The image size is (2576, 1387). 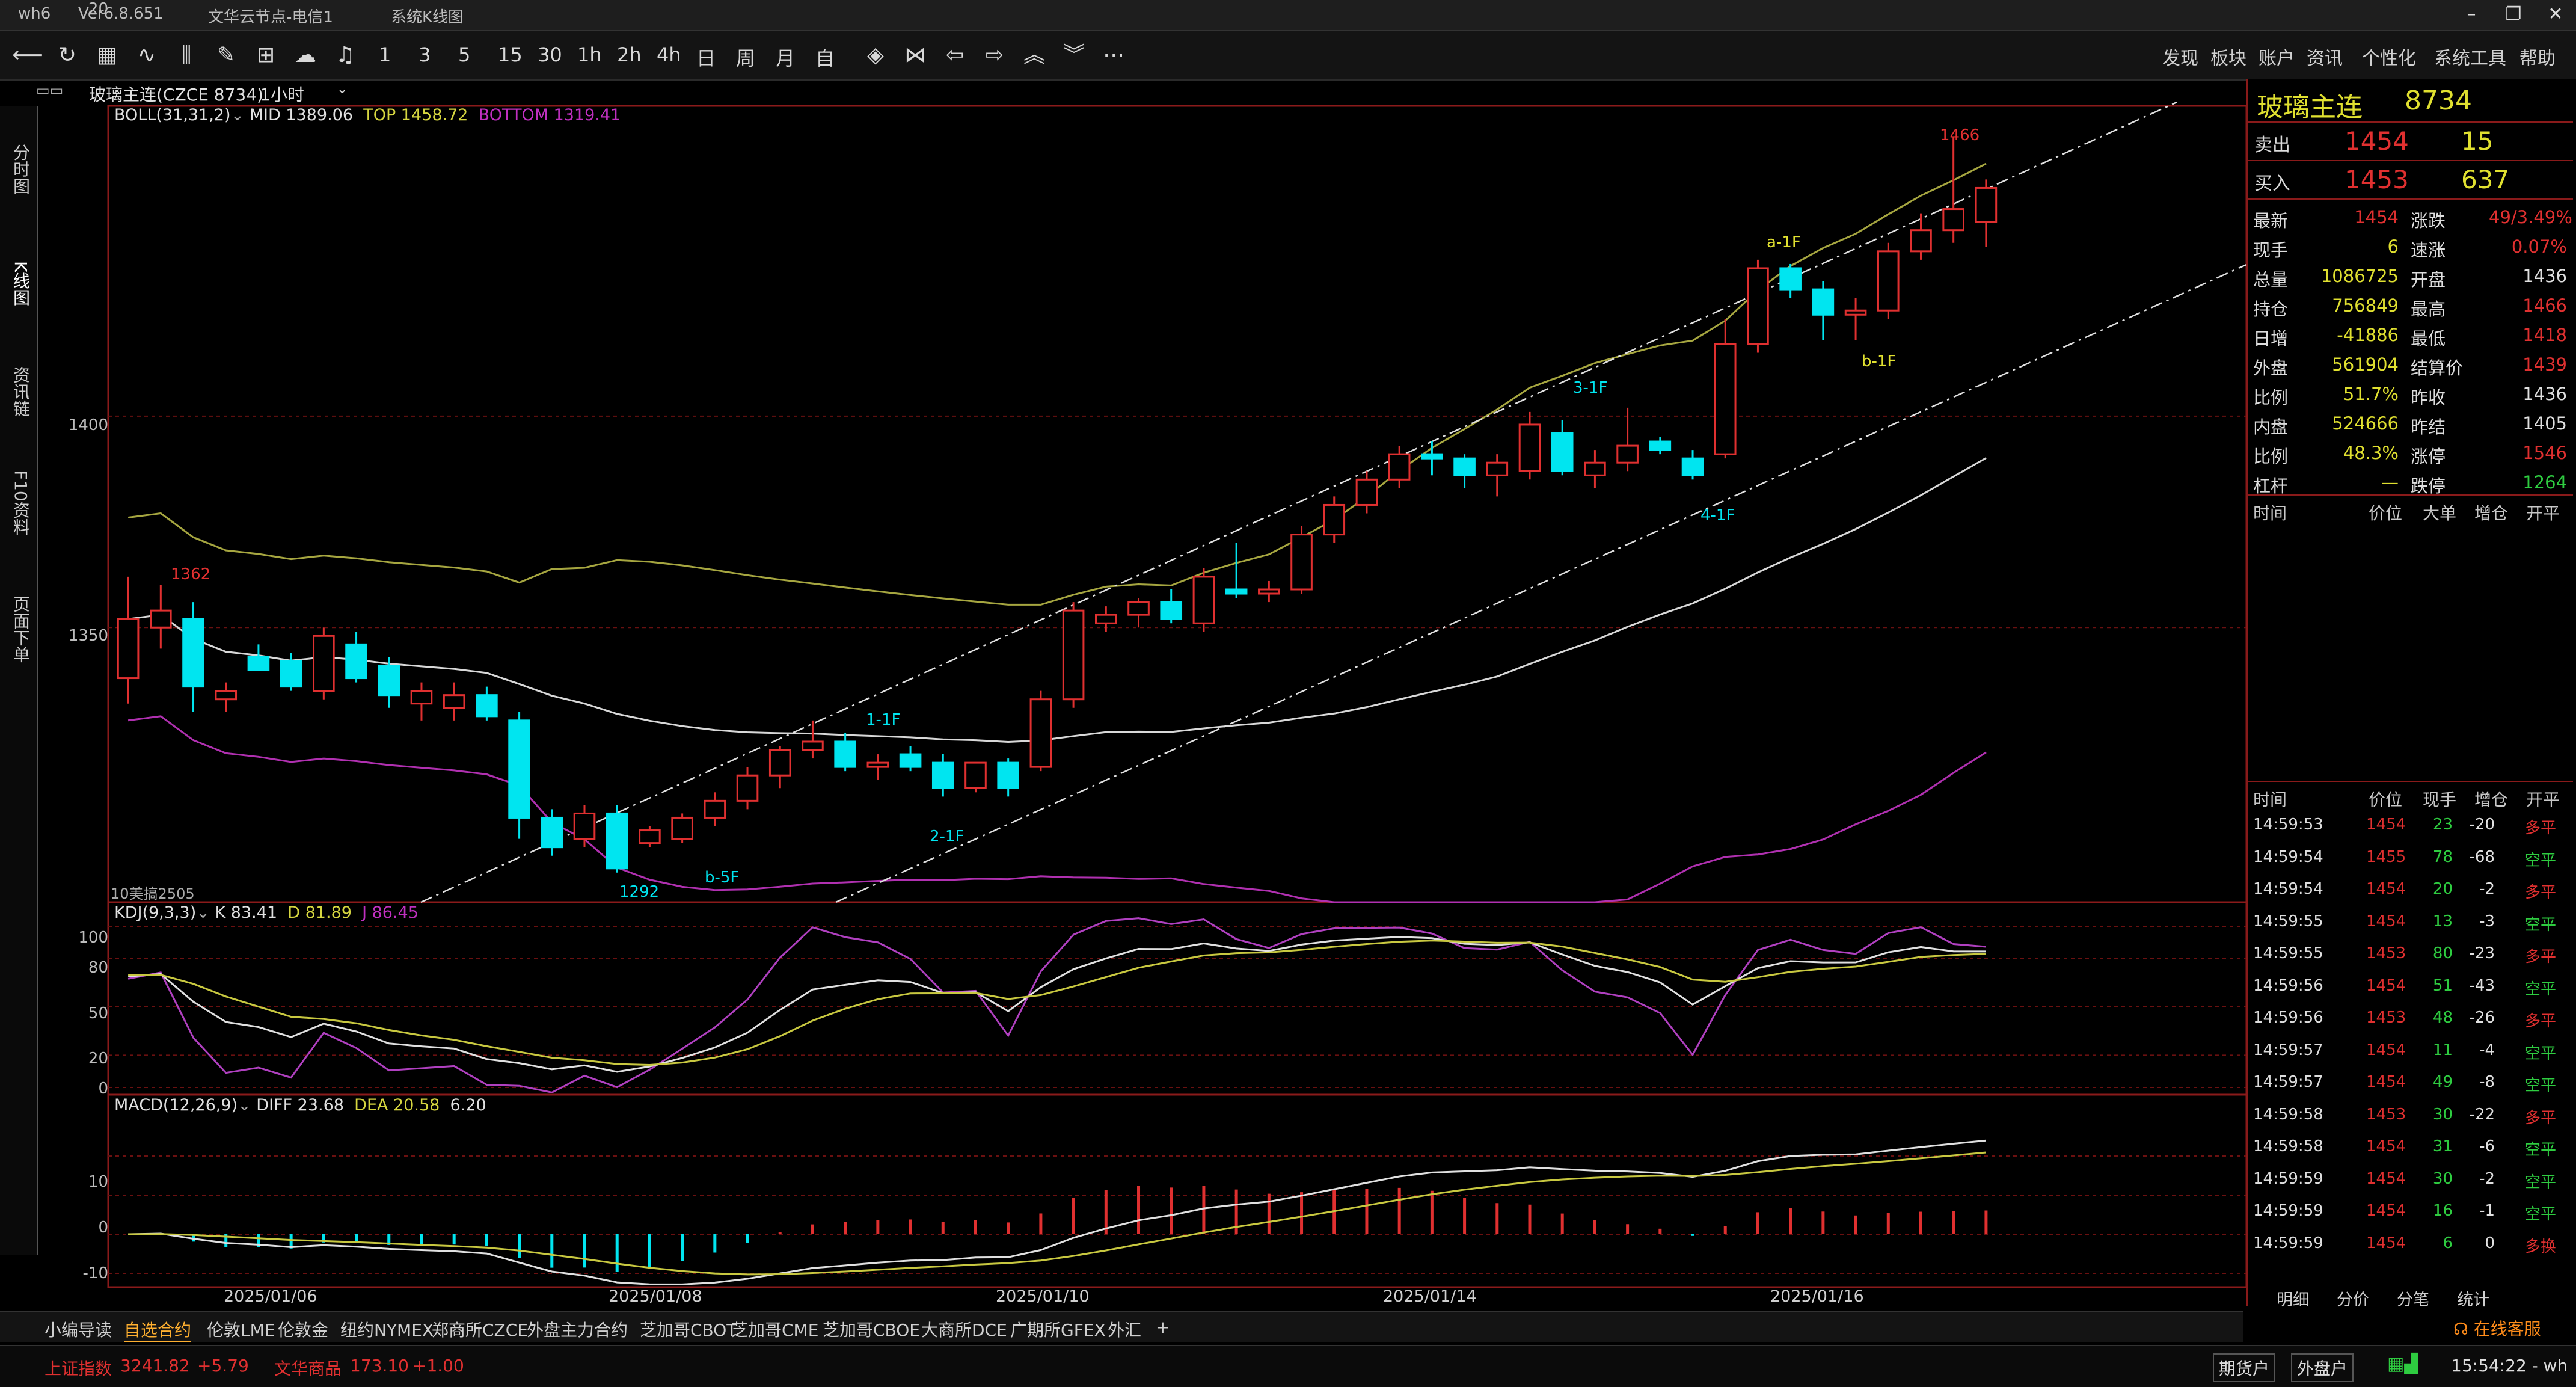 What do you see at coordinates (2473, 1300) in the screenshot?
I see `tab-stats: 统计` at bounding box center [2473, 1300].